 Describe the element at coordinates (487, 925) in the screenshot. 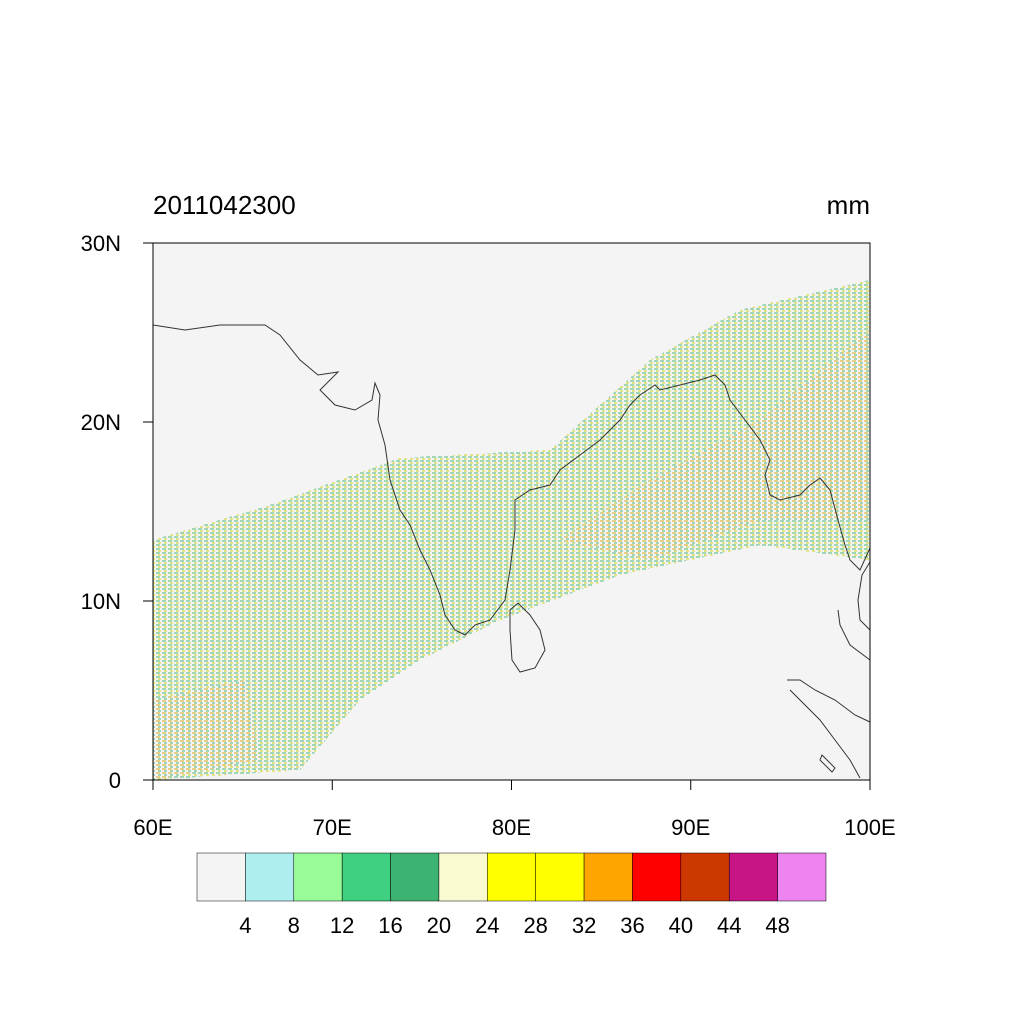

I see `colorbar-label: 24` at that location.